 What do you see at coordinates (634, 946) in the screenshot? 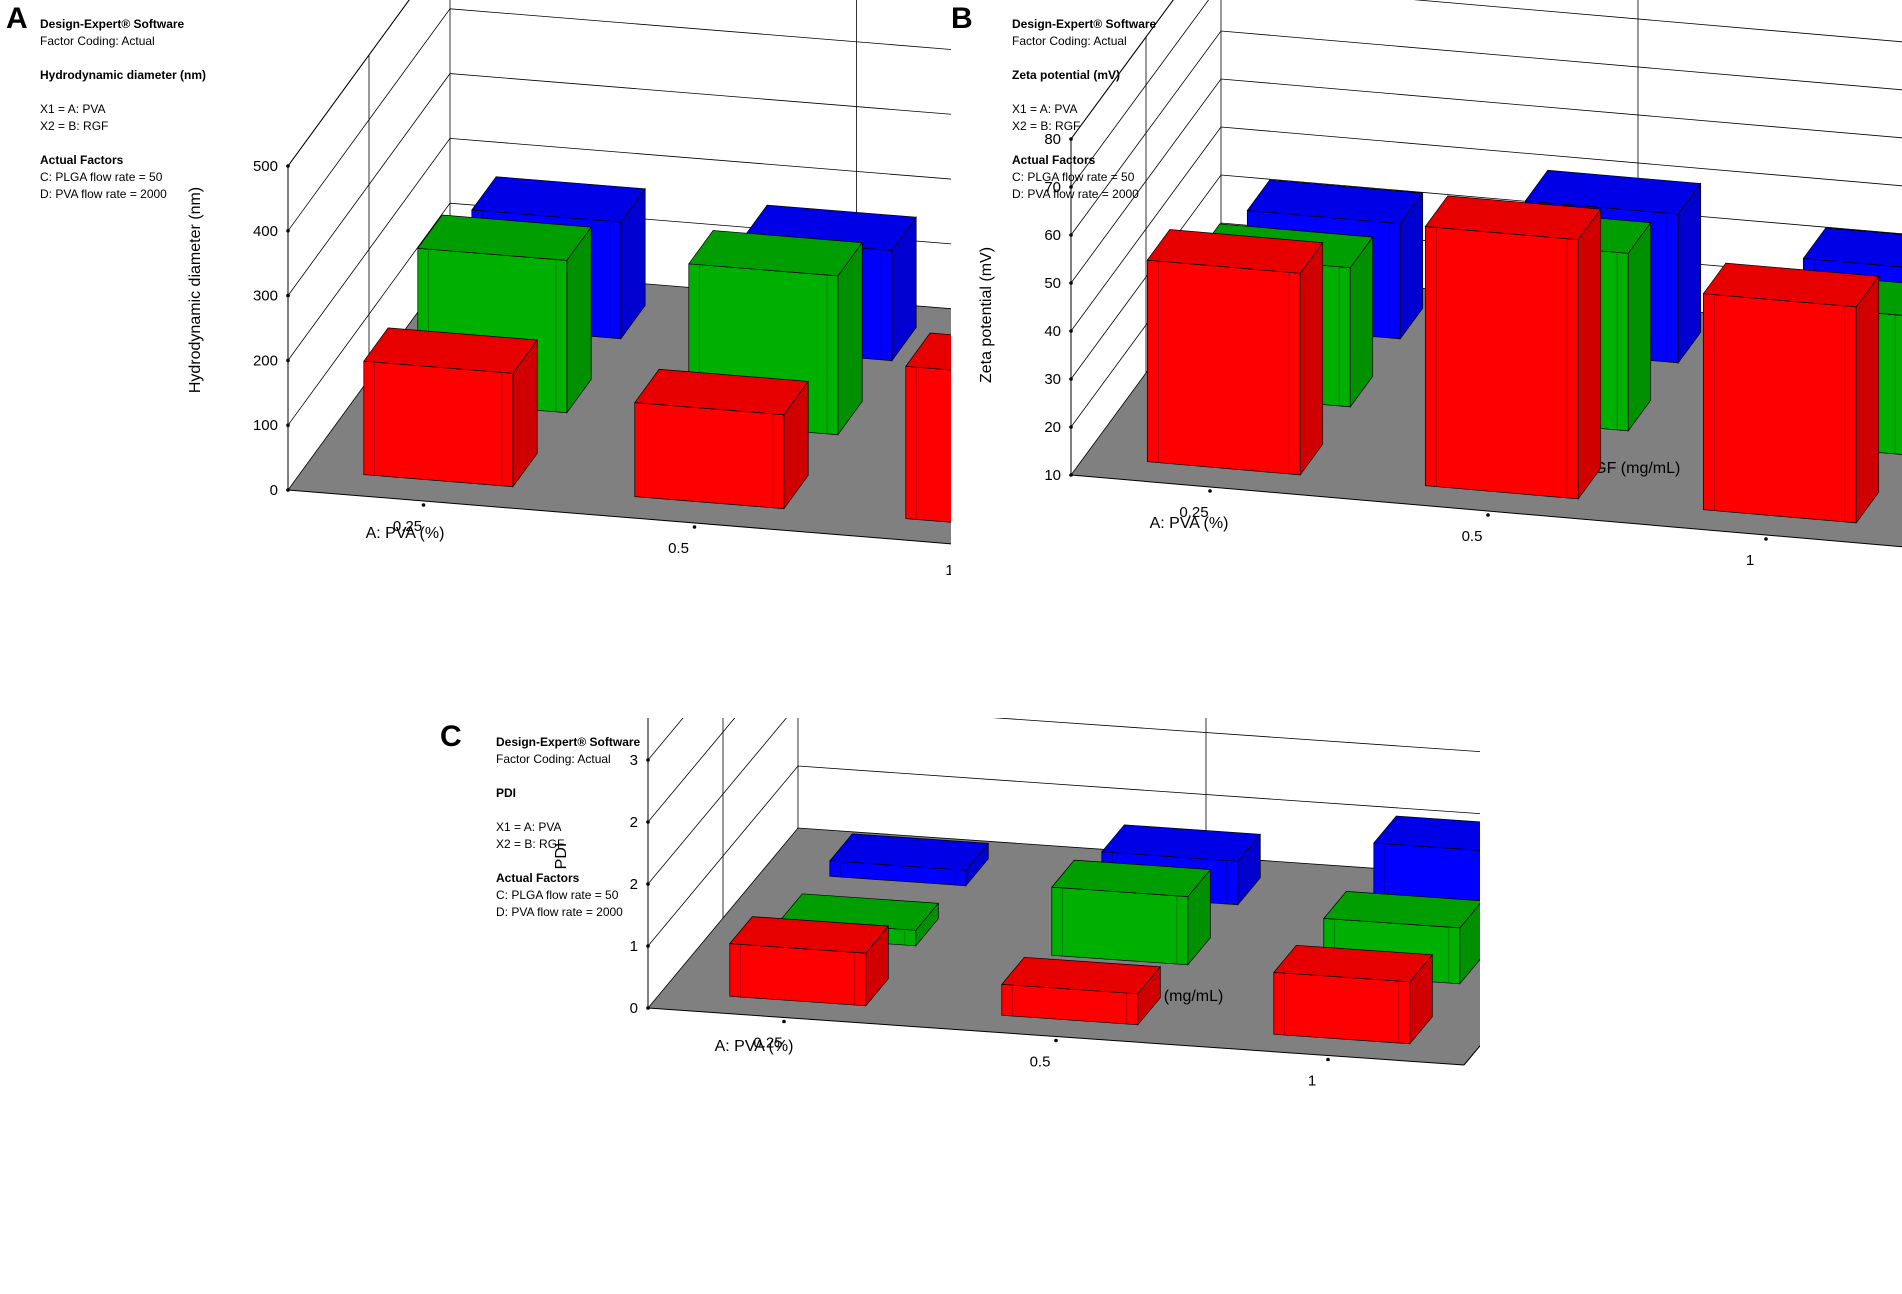
I see `z-tick-label: 1` at bounding box center [634, 946].